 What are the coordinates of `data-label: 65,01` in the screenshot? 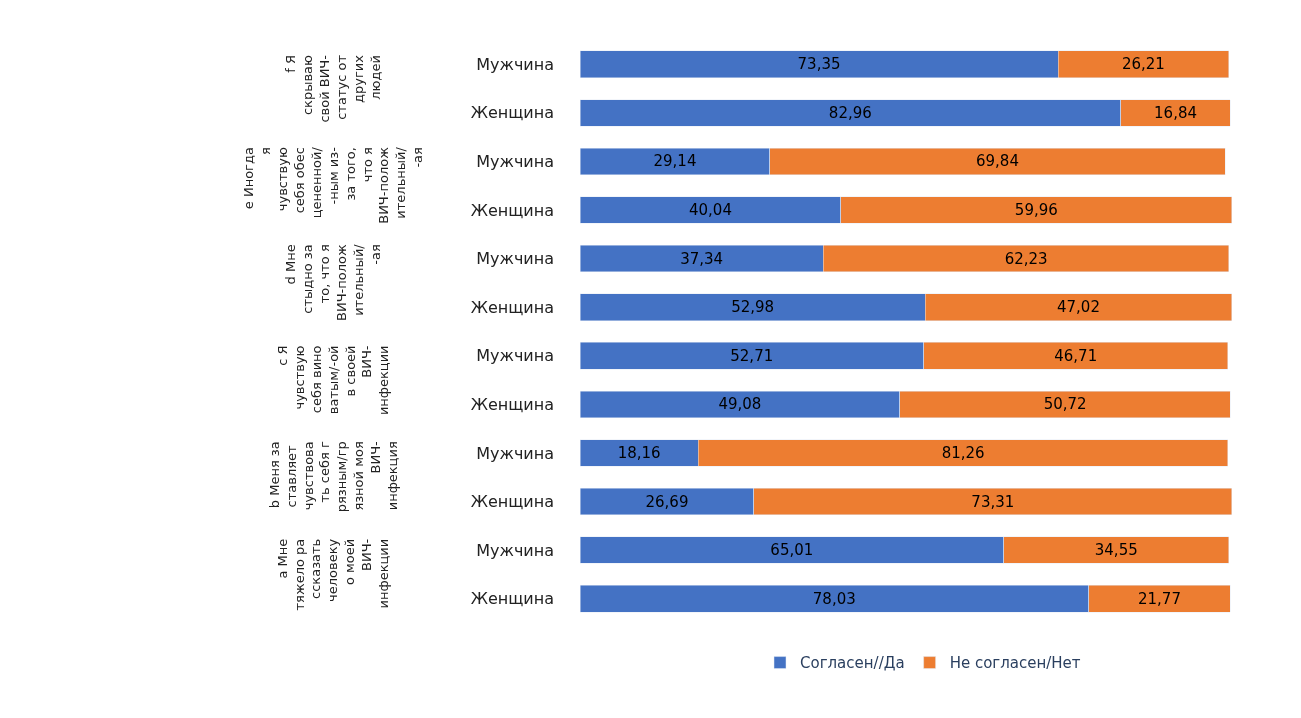 It's located at (792, 550).